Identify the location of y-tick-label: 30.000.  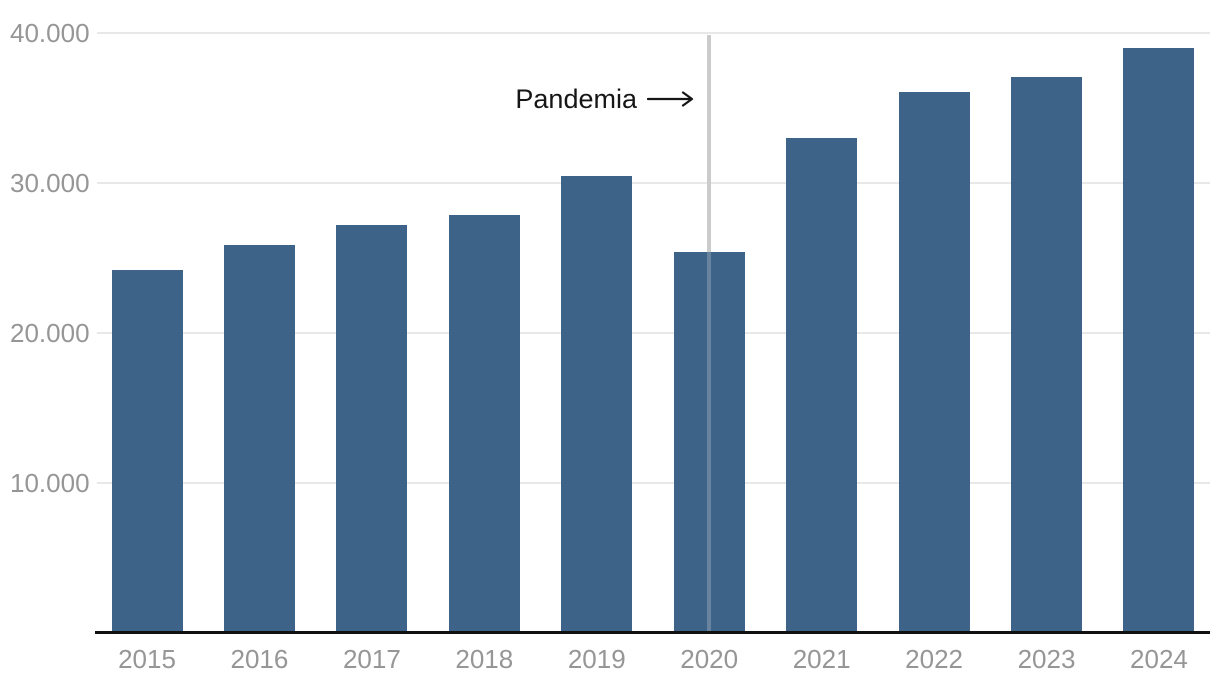
(50, 183).